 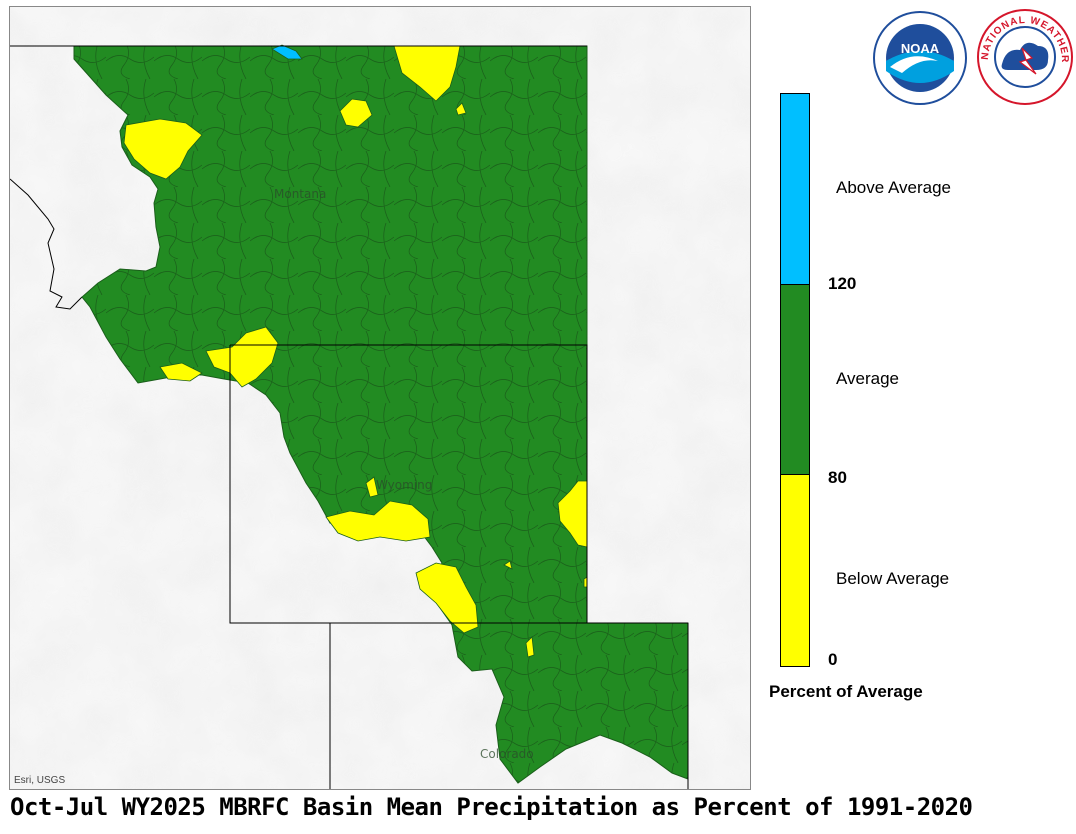 I want to click on legend-tick-80: 80, so click(x=837, y=477).